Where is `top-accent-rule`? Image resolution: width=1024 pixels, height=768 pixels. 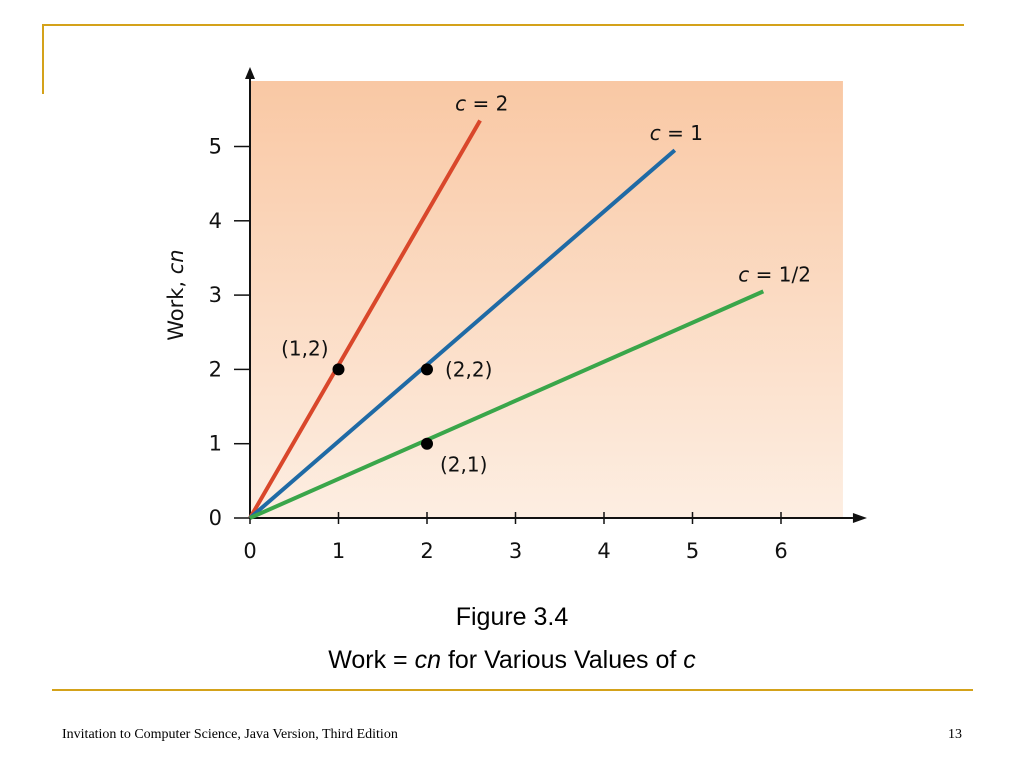 top-accent-rule is located at coordinates (503, 25).